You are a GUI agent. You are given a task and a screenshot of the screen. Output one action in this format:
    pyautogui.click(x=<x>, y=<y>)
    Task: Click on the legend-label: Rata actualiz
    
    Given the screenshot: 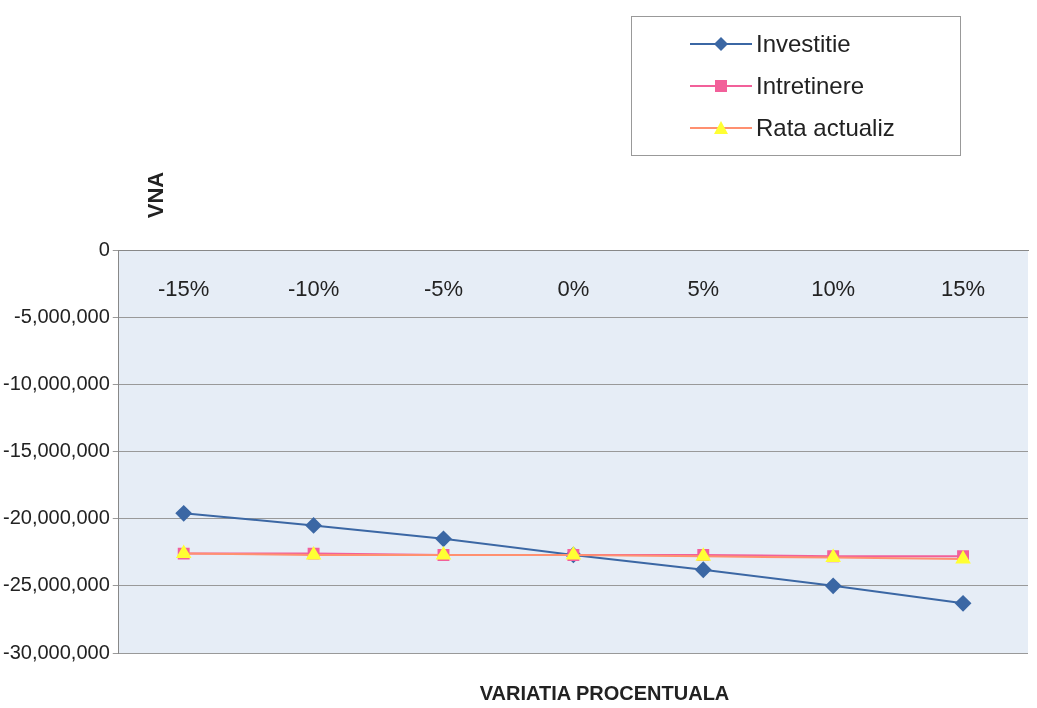 What is the action you would take?
    pyautogui.click(x=825, y=128)
    